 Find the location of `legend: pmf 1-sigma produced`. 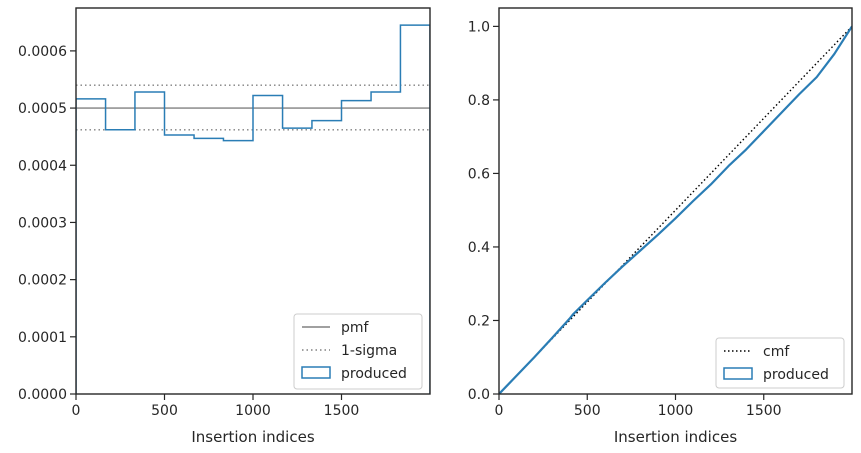

legend: pmf 1-sigma produced is located at coordinates (358, 351).